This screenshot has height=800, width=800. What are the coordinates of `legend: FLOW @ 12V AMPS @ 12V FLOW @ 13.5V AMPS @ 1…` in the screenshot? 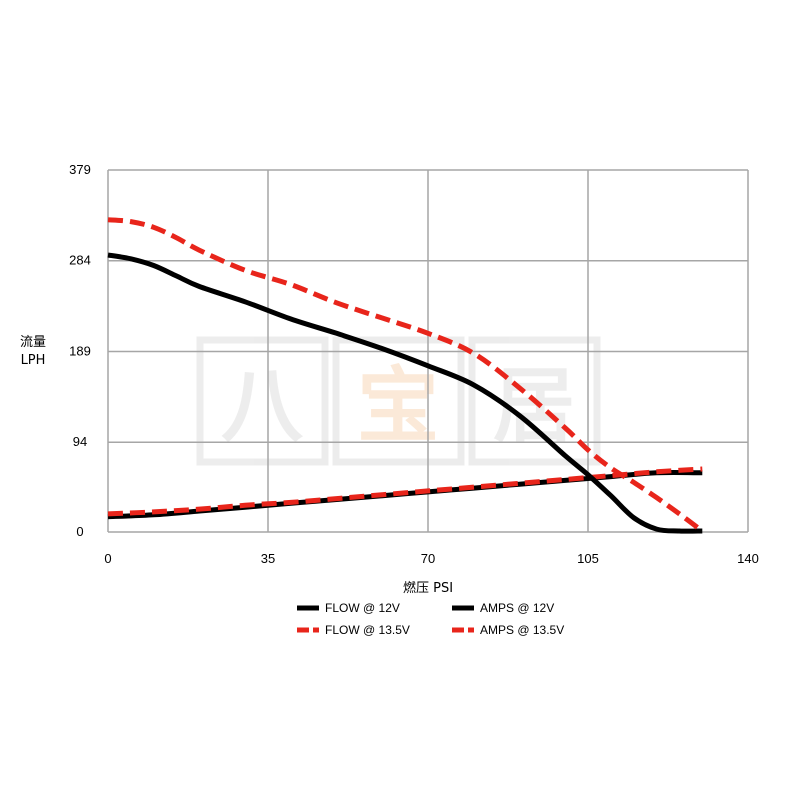 It's located at (430, 619).